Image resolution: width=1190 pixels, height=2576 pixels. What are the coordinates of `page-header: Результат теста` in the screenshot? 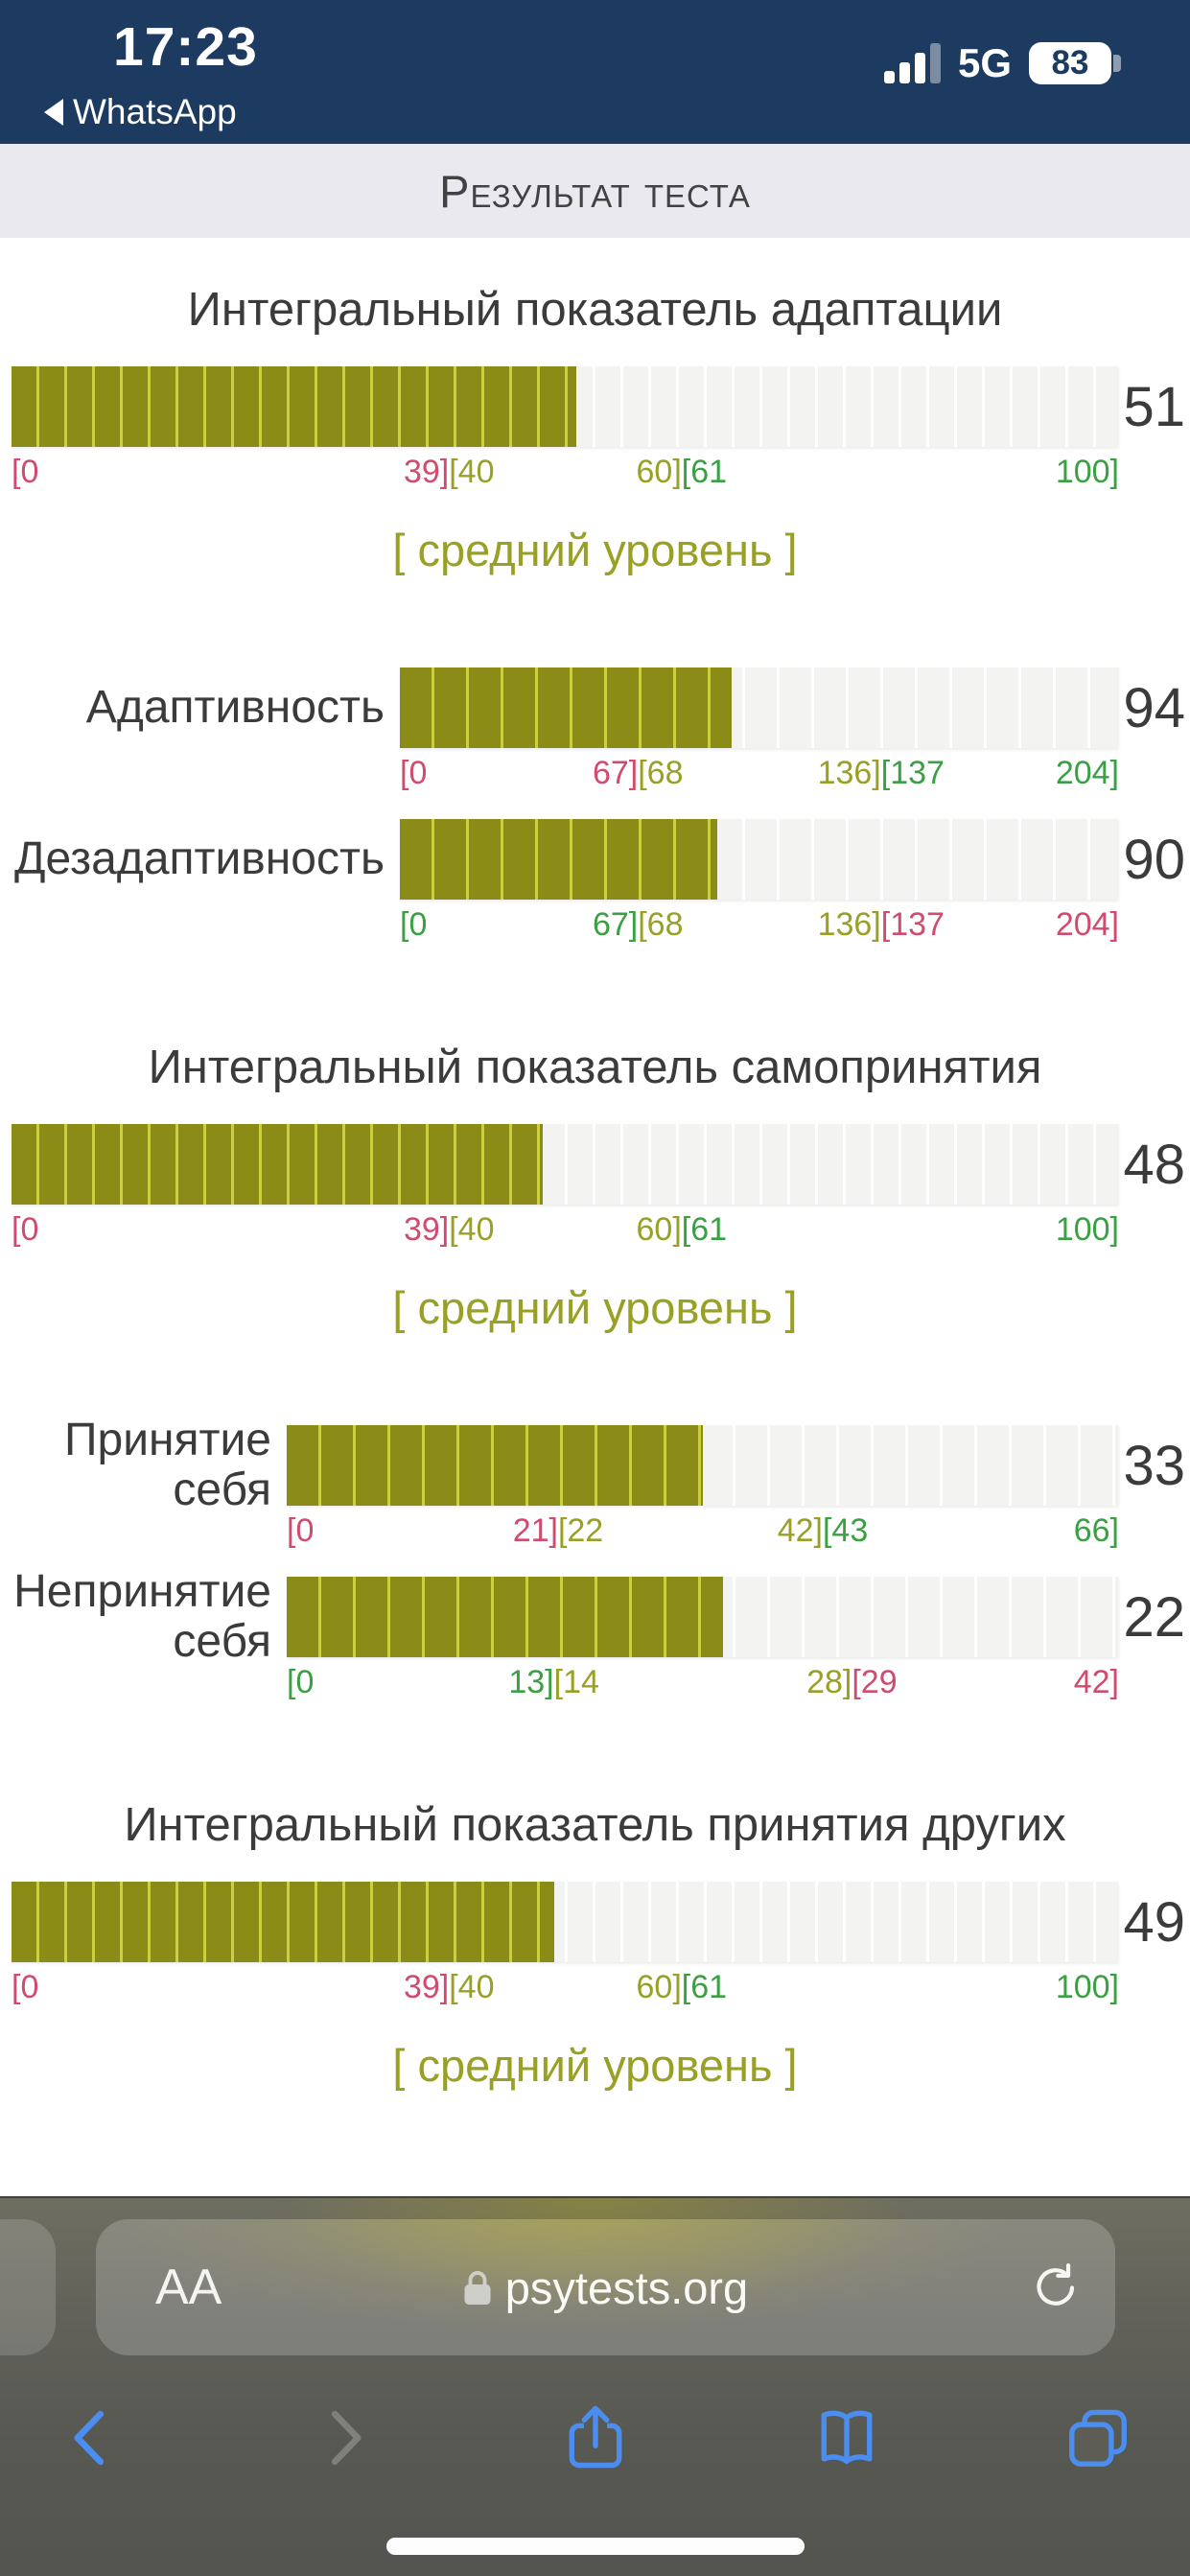 It's located at (595, 191).